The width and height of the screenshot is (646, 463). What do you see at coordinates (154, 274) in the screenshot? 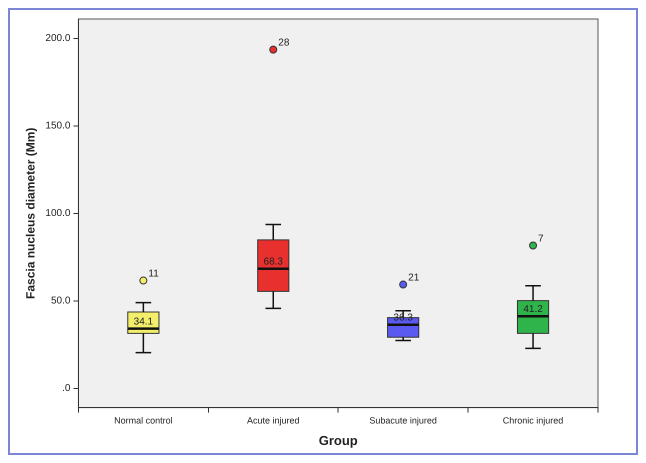
I see `annotation: 11` at bounding box center [154, 274].